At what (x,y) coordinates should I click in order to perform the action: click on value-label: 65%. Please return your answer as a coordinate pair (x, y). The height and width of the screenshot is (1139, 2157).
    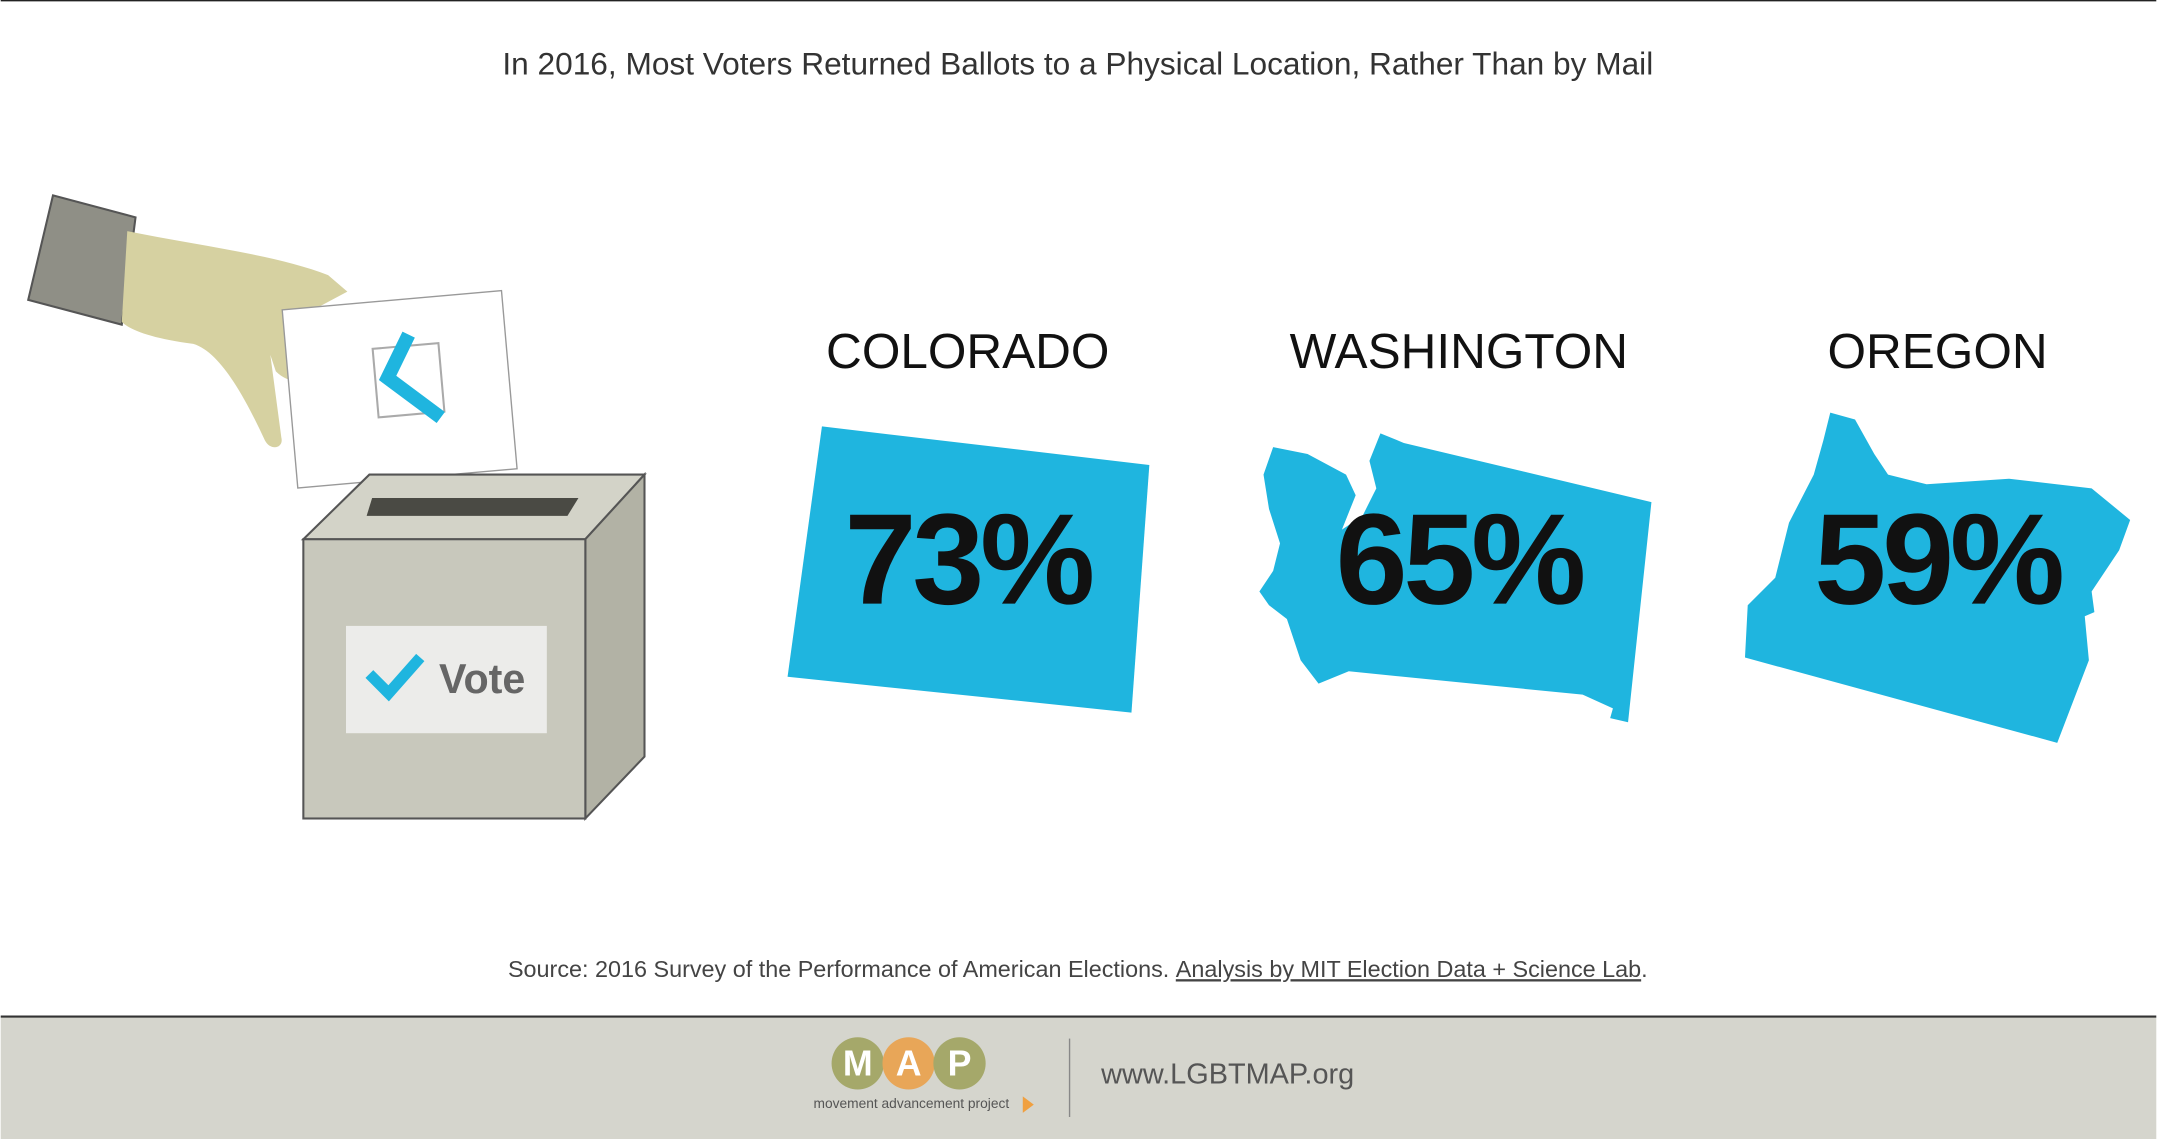
    Looking at the image, I should click on (1460, 560).